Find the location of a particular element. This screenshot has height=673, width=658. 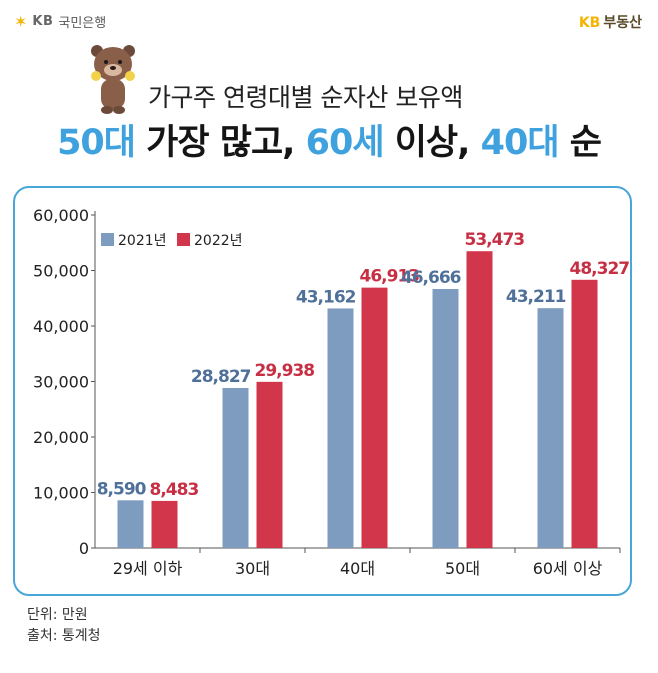

y-tick-label: 50,000 is located at coordinates (61, 271).